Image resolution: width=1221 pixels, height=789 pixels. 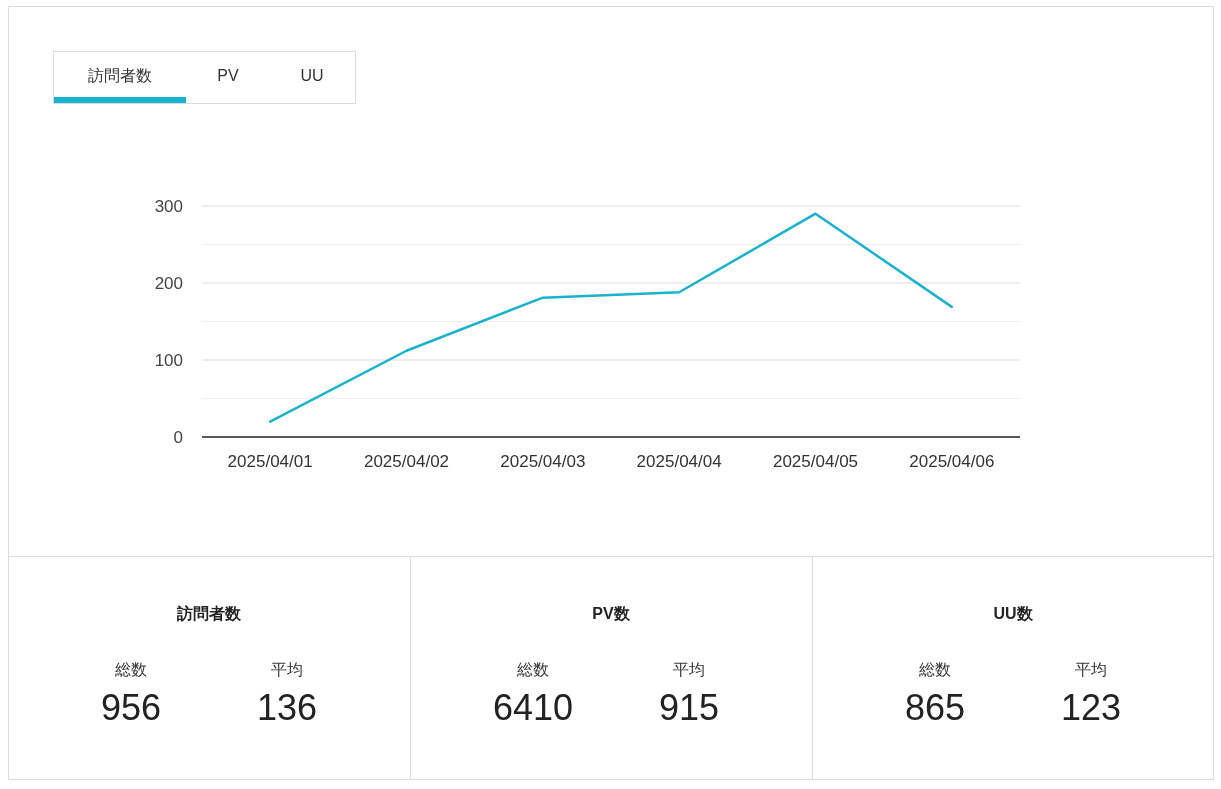 What do you see at coordinates (533, 707) in the screenshot?
I see `data-label: 6410` at bounding box center [533, 707].